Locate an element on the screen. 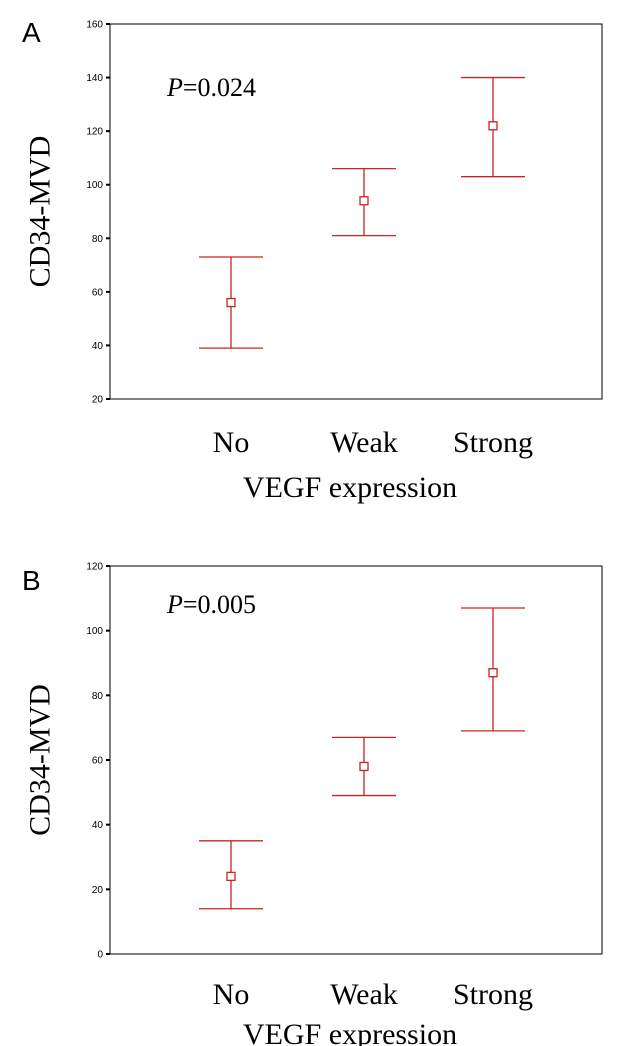 The image size is (620, 1046). p-value-annotation: P=0.024 is located at coordinates (211, 87).